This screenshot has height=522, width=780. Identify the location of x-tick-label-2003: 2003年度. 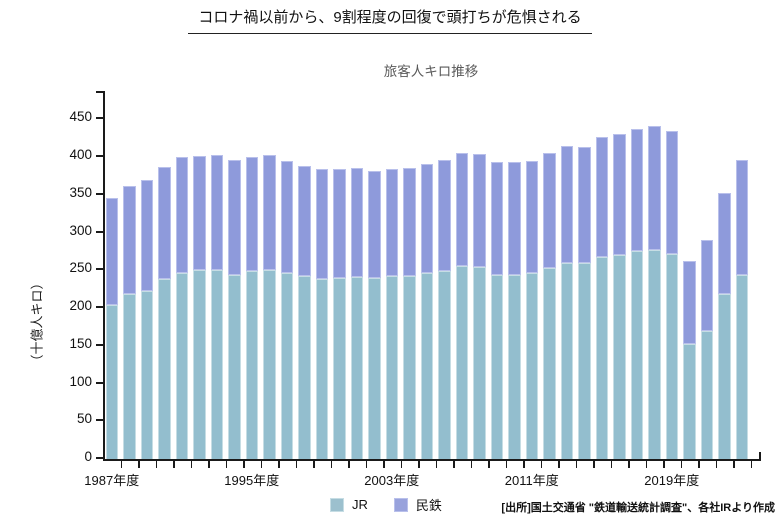
(392, 480).